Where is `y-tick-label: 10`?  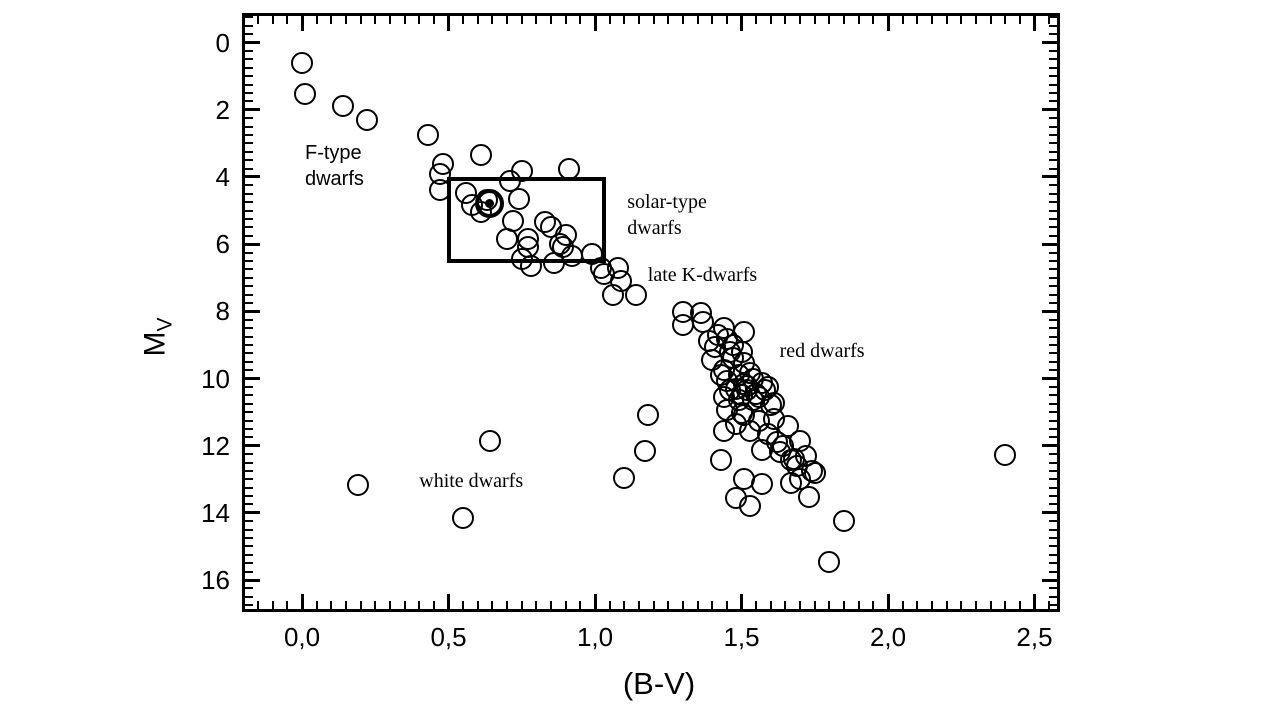 y-tick-label: 10 is located at coordinates (215, 378).